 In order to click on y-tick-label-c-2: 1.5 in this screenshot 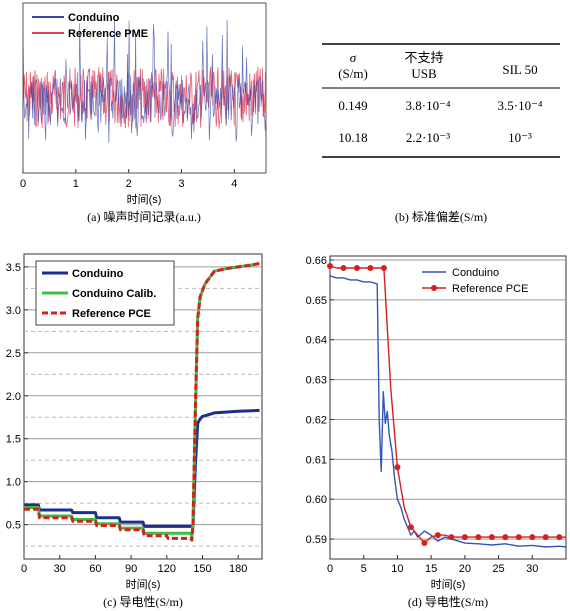, I will do `click(13, 440)`.